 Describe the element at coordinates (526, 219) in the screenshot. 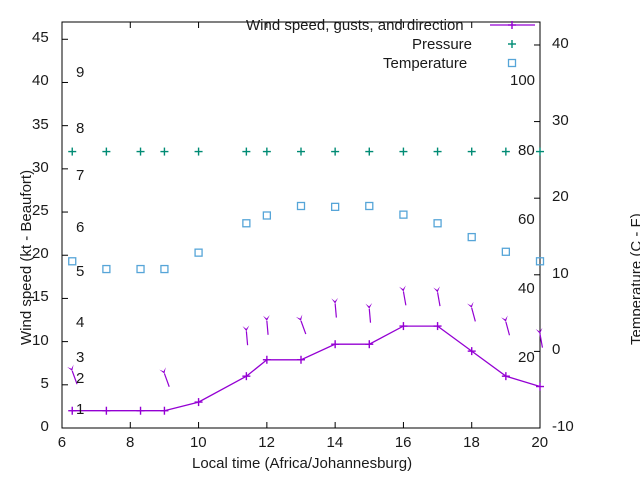

I see `pressure-label-60: 60` at that location.